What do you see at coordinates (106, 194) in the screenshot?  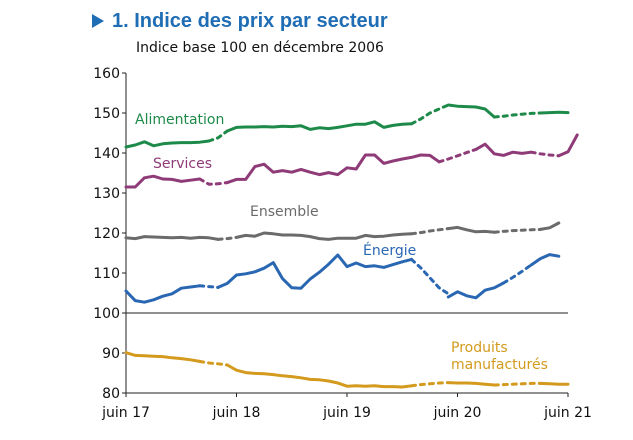 I see `y-tick-label: 130` at bounding box center [106, 194].